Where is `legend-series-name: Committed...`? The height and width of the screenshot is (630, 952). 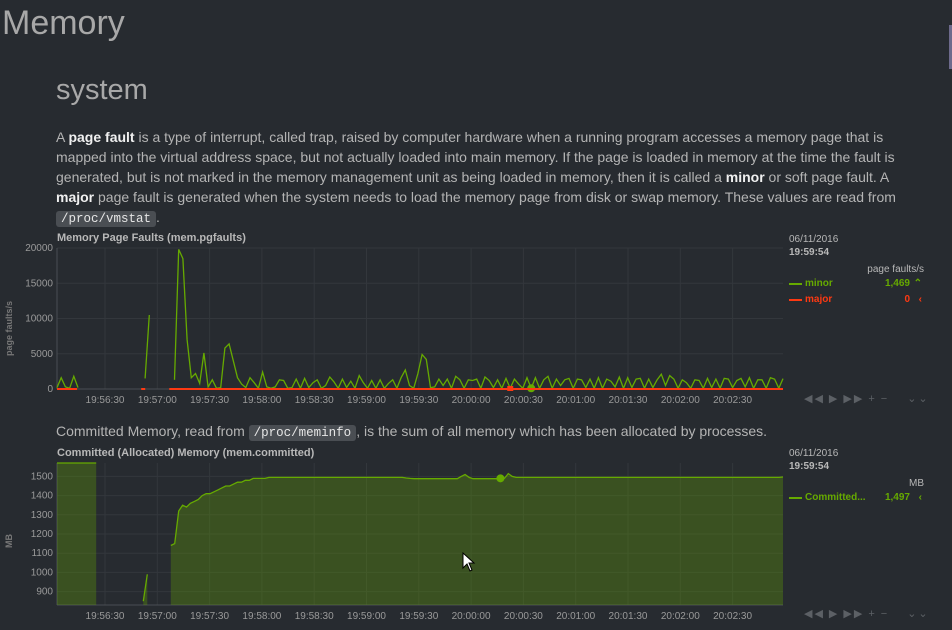 legend-series-name: Committed... is located at coordinates (835, 497).